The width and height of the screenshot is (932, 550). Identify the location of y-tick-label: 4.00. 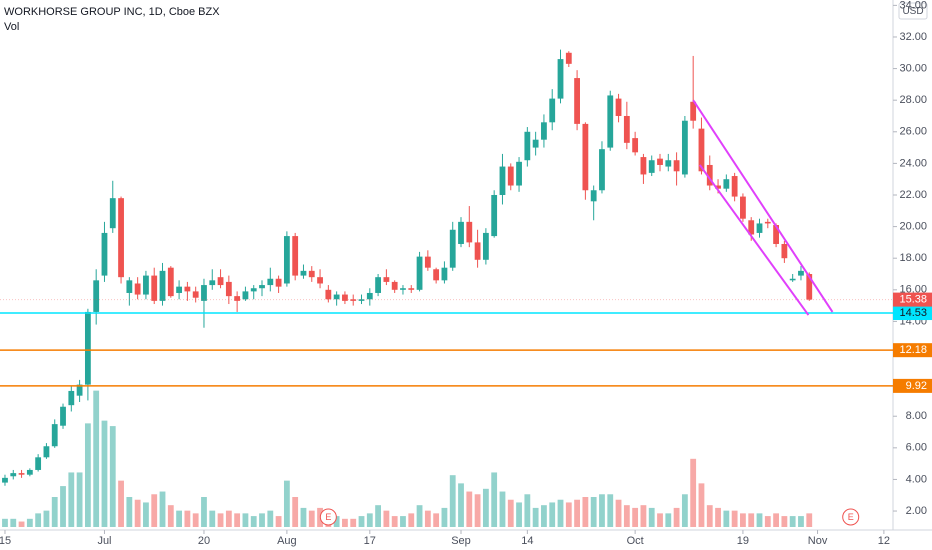
(916, 479).